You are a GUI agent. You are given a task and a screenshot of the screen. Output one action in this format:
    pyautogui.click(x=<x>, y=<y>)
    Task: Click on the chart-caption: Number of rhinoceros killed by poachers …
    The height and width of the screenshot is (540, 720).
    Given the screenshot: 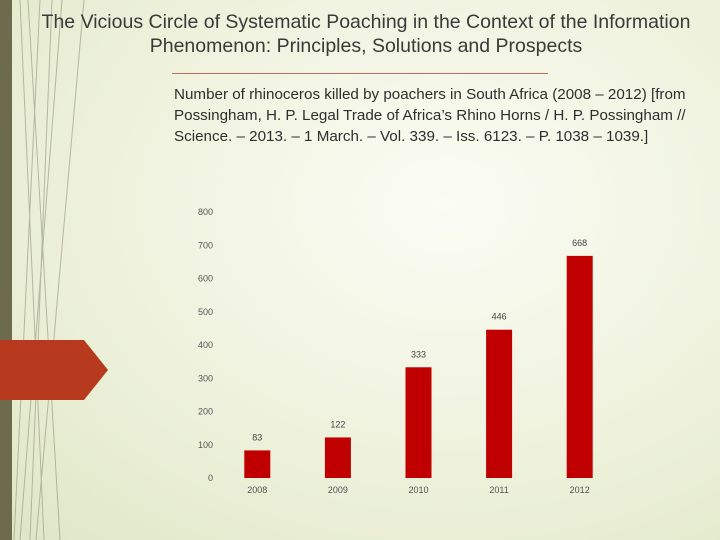 What is the action you would take?
    pyautogui.click(x=430, y=115)
    